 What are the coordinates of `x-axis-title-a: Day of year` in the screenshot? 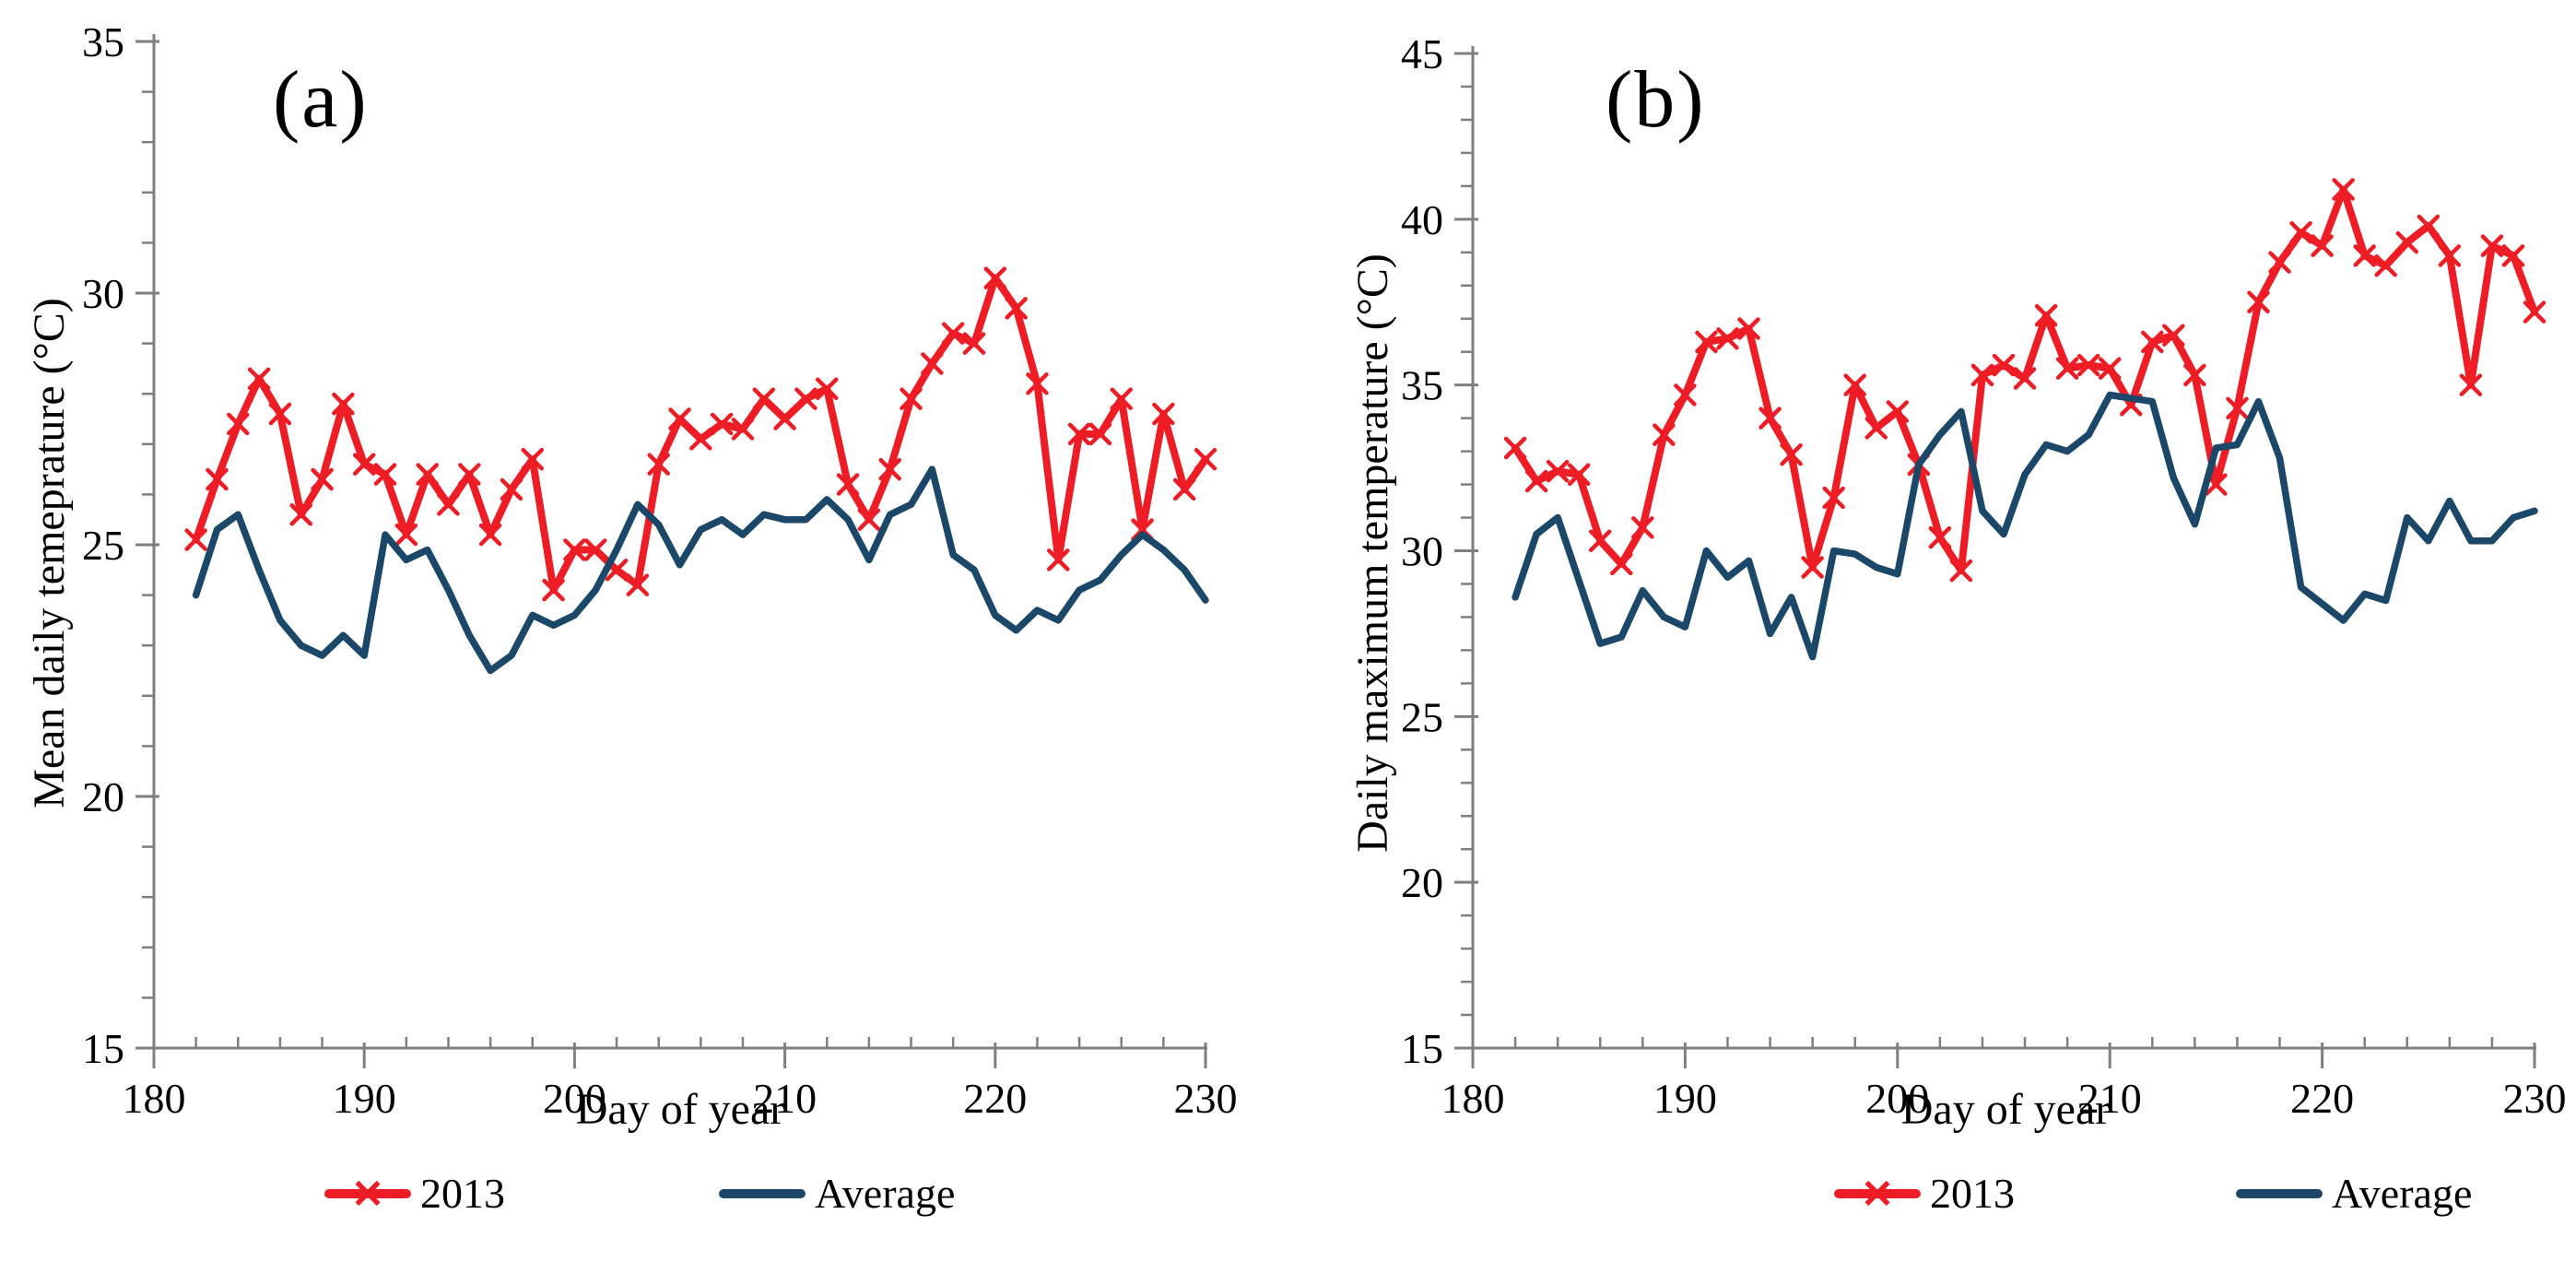 It's located at (680, 1109).